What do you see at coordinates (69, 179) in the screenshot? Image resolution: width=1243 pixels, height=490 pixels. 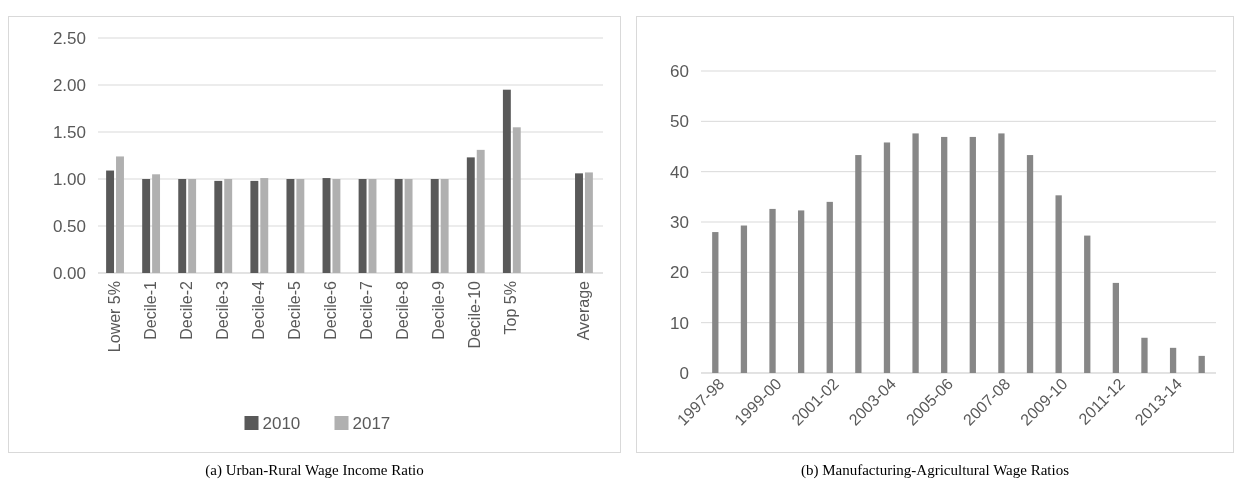 I see `y-tick-label: 1.00` at bounding box center [69, 179].